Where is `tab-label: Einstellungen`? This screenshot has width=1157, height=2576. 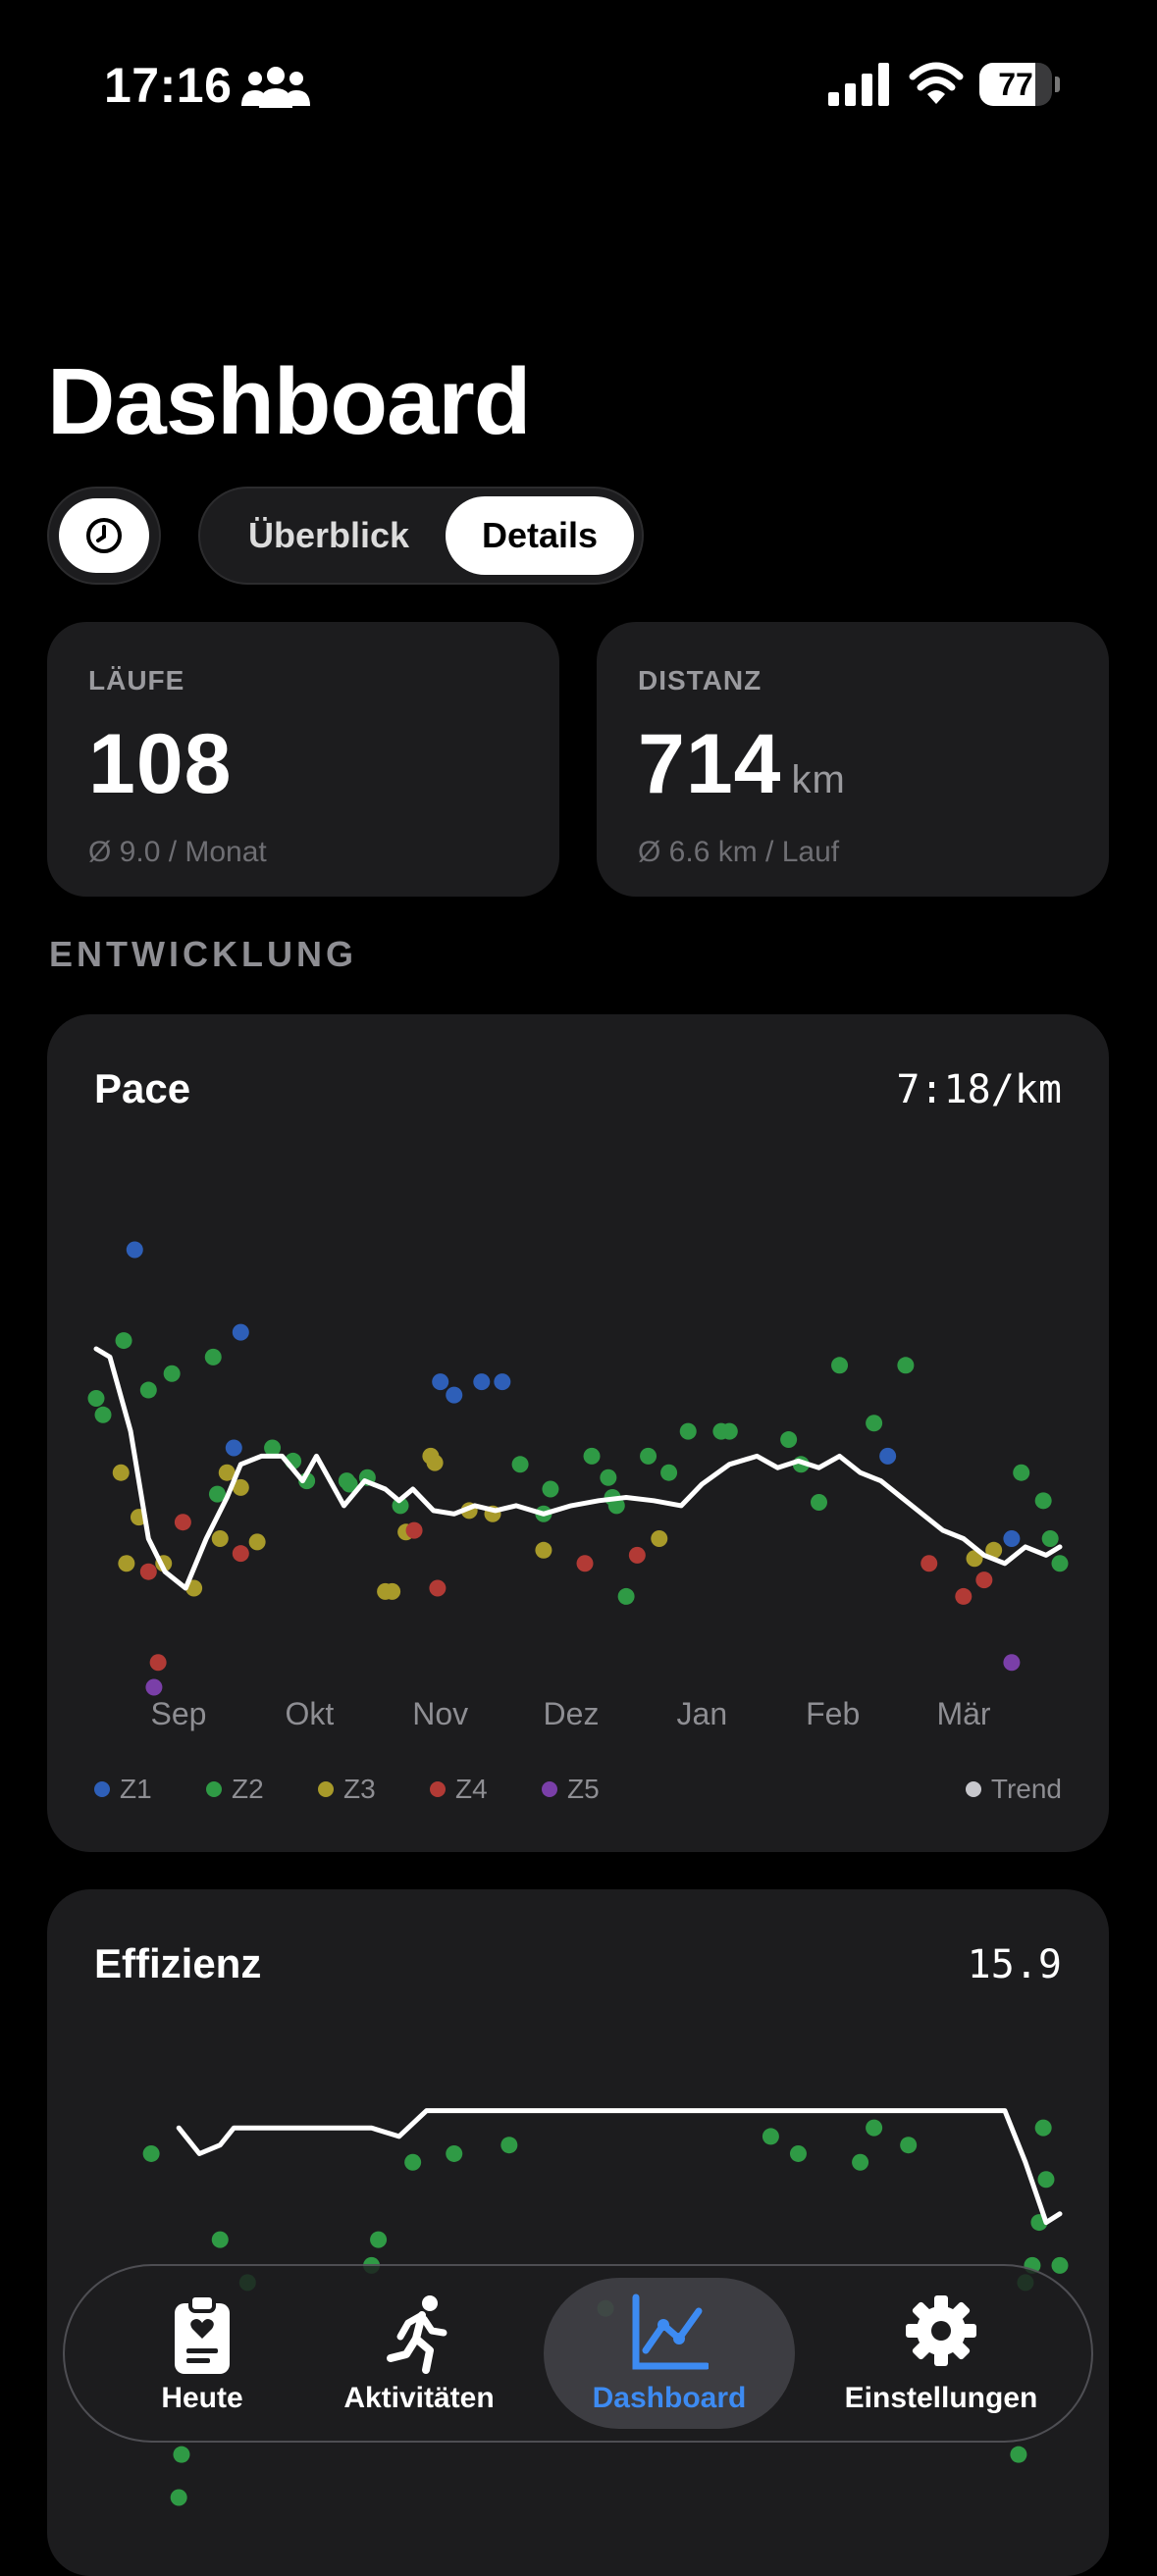 tab-label: Einstellungen is located at coordinates (941, 2398).